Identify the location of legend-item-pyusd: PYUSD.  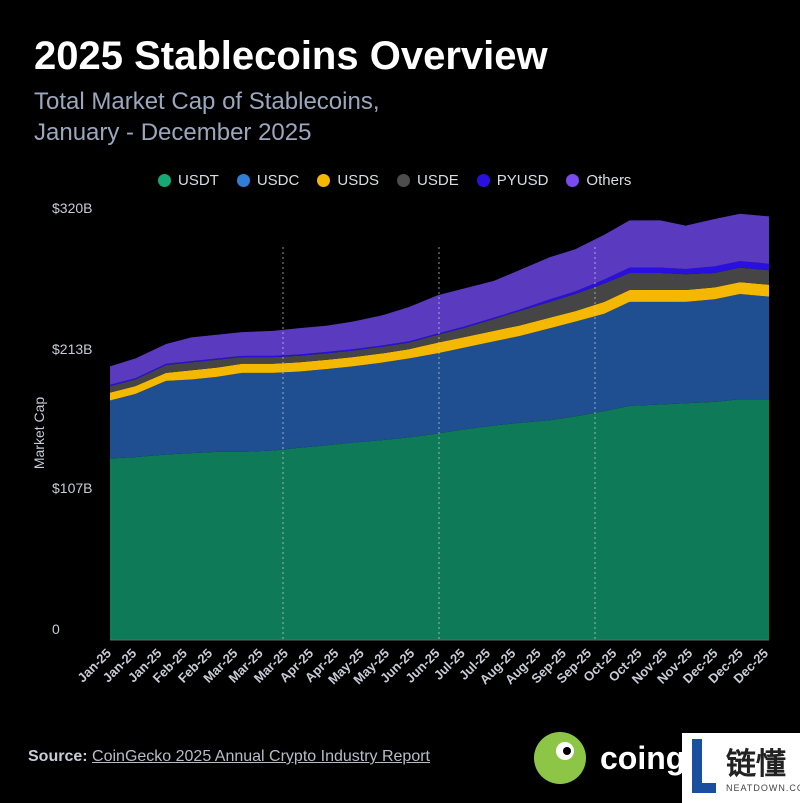
(512, 180).